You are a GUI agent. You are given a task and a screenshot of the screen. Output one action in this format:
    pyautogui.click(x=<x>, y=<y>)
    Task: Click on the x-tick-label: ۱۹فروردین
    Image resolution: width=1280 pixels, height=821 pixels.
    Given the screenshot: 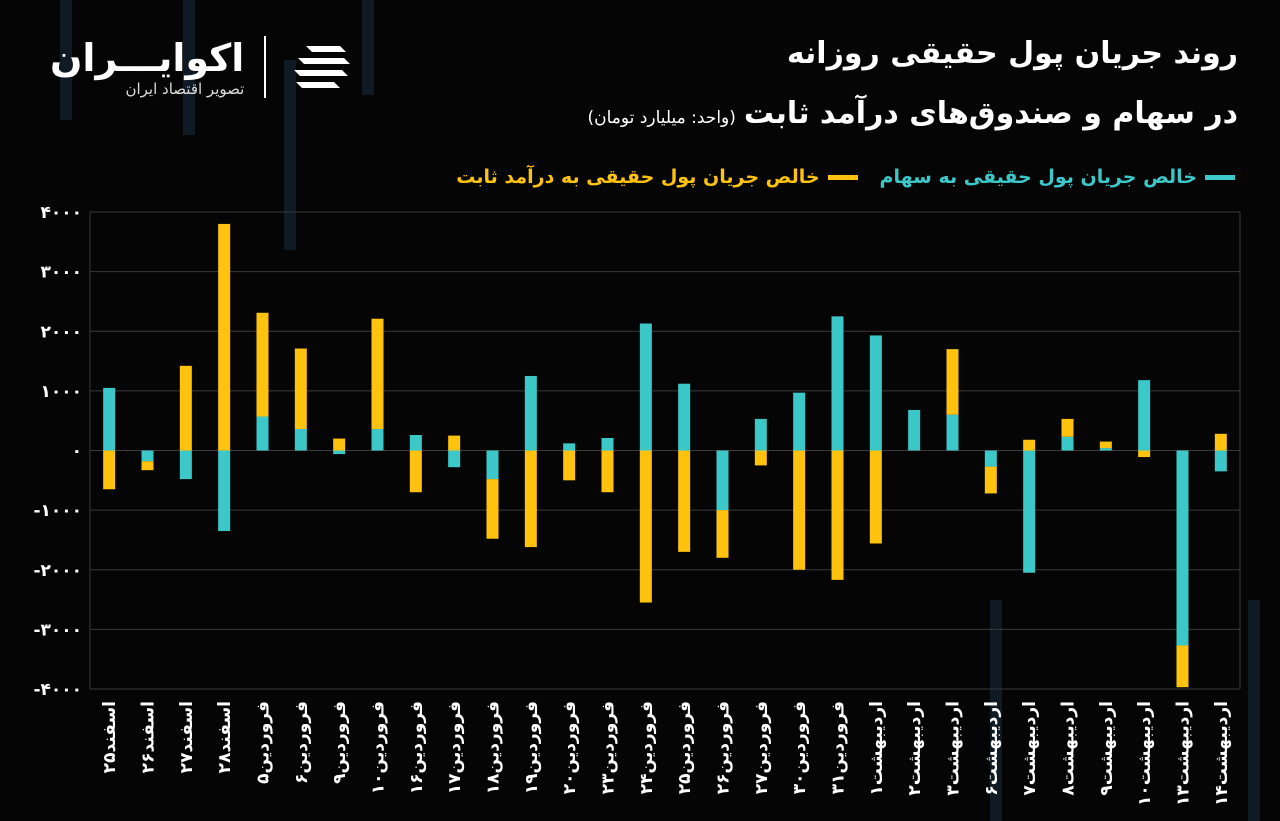 What is the action you would take?
    pyautogui.click(x=532, y=747)
    